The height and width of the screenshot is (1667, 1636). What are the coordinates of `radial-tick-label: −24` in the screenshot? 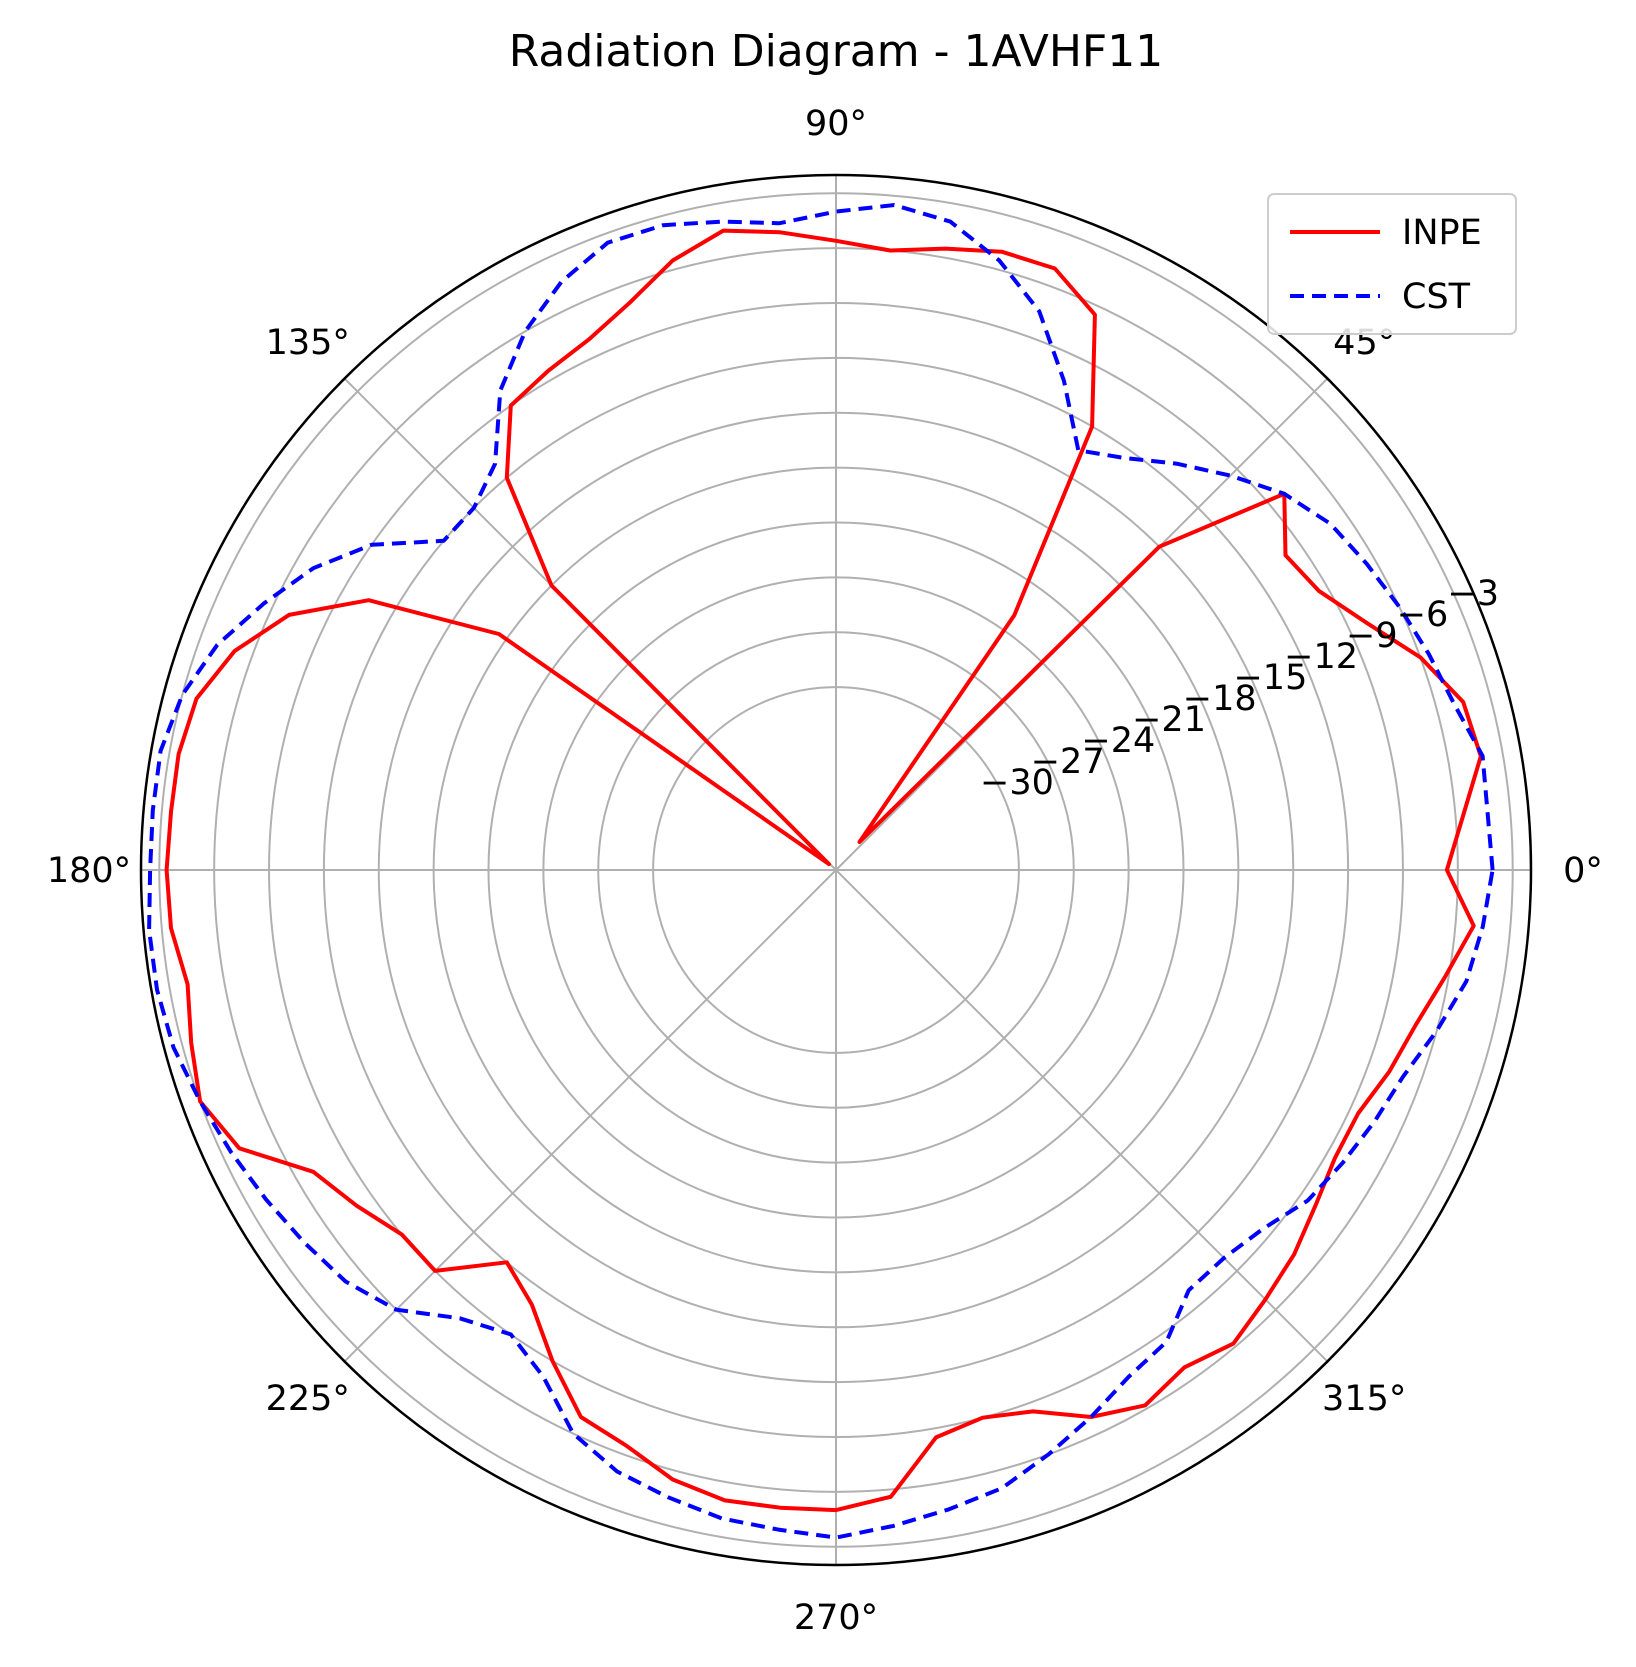 It's located at (1118, 741).